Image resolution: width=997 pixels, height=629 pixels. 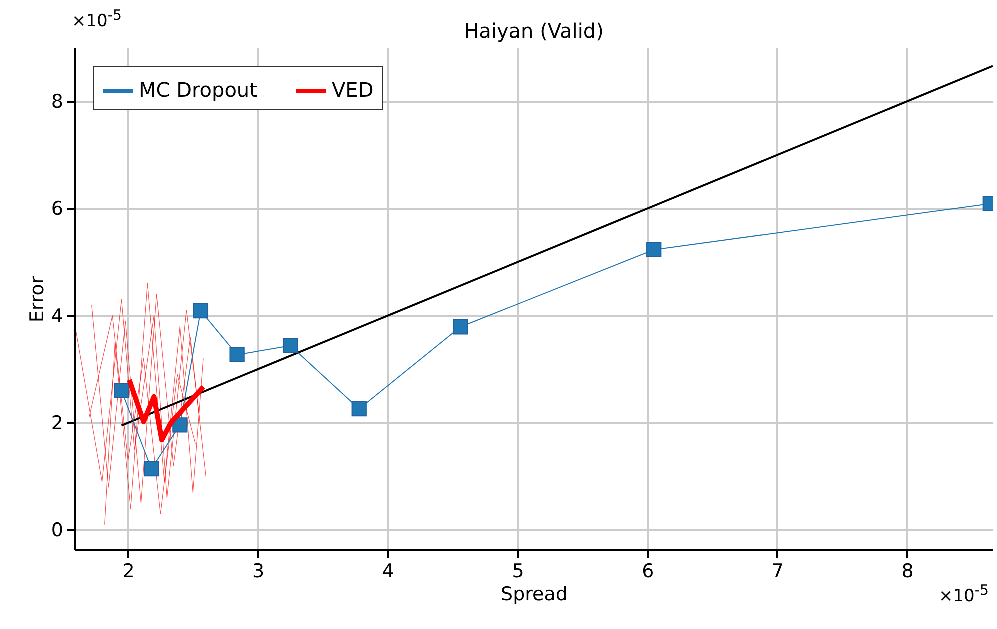 What do you see at coordinates (534, 31) in the screenshot?
I see `chart-title: Haiyan (Valid)` at bounding box center [534, 31].